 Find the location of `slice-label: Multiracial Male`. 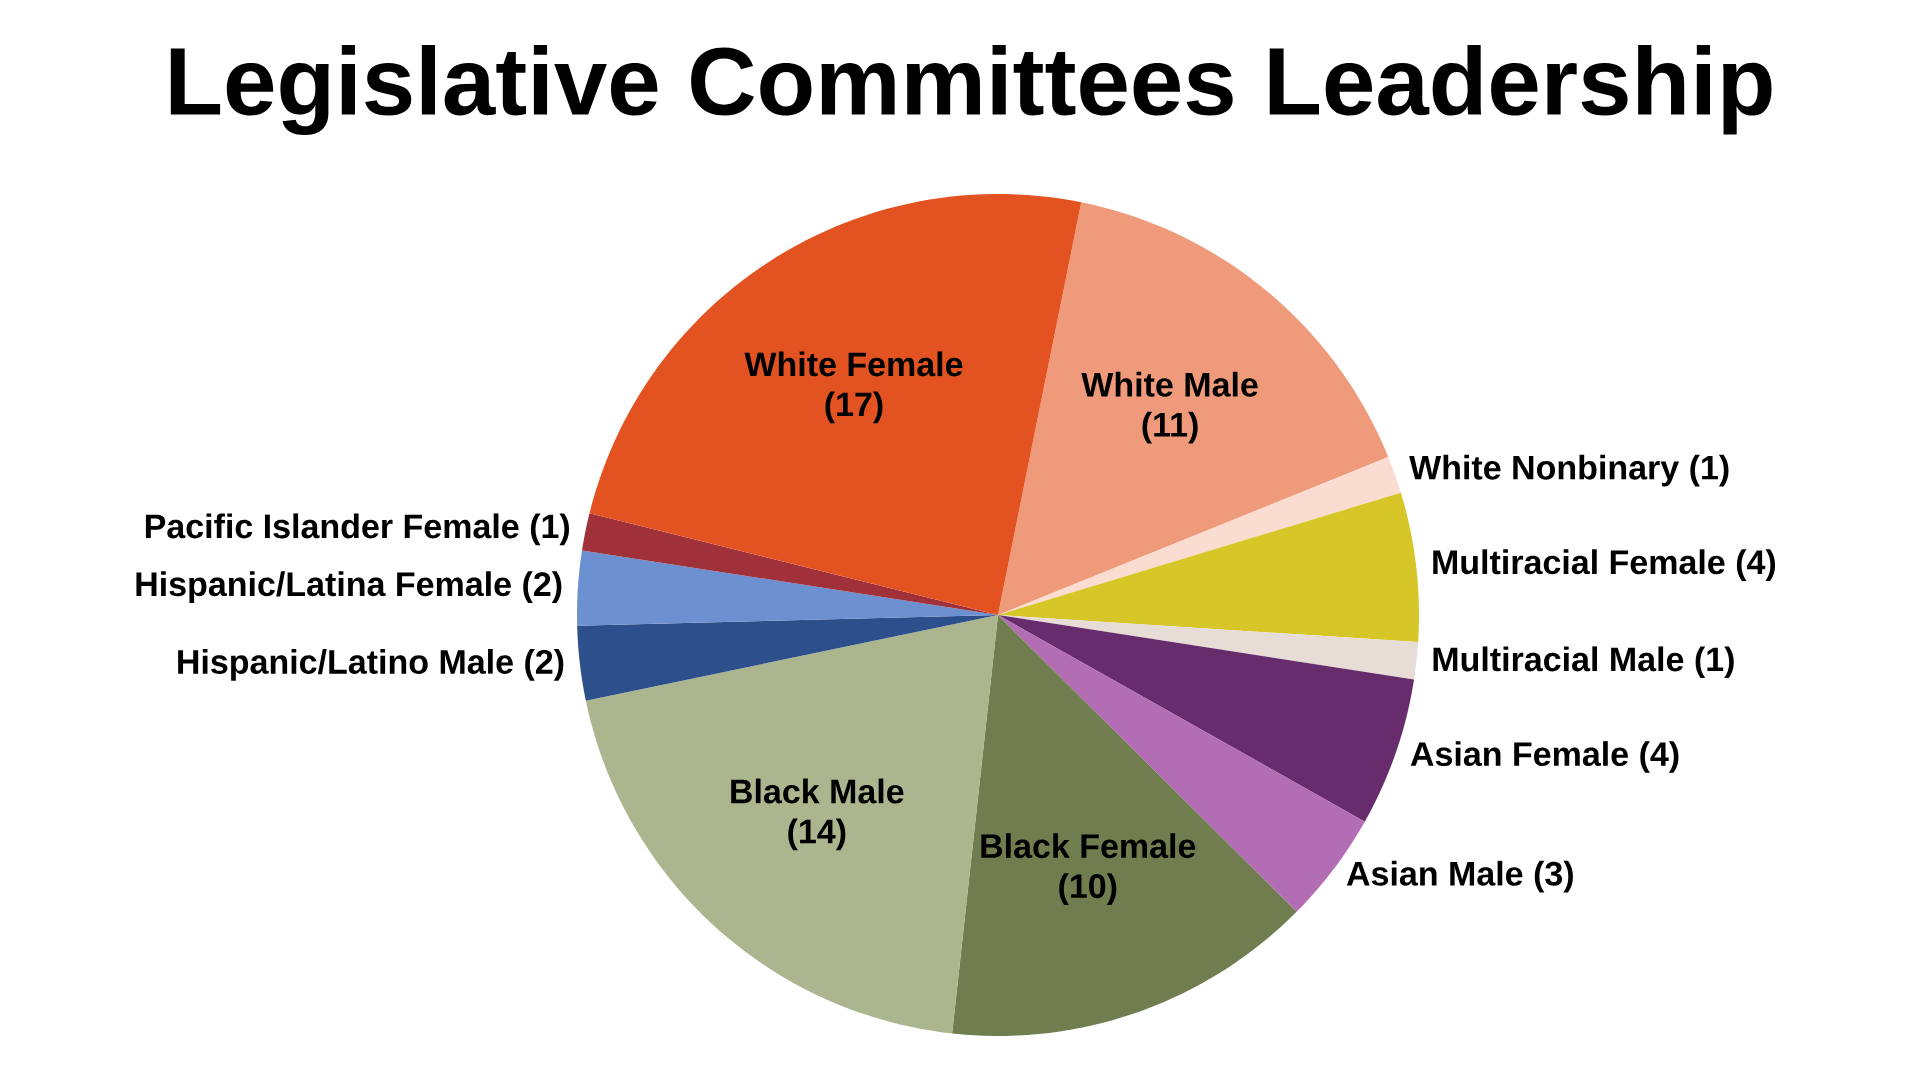

slice-label: Multiracial Male is located at coordinates (1558, 659).